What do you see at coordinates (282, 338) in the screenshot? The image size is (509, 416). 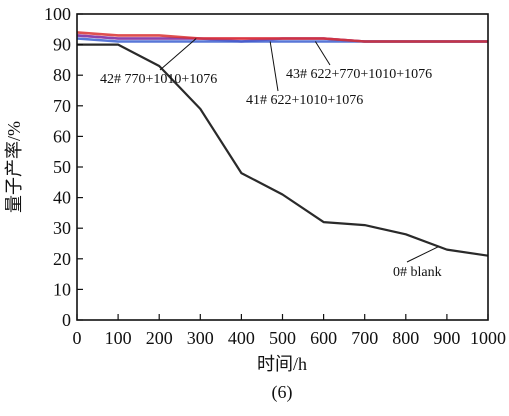 I see `x-tick-label: 500` at bounding box center [282, 338].